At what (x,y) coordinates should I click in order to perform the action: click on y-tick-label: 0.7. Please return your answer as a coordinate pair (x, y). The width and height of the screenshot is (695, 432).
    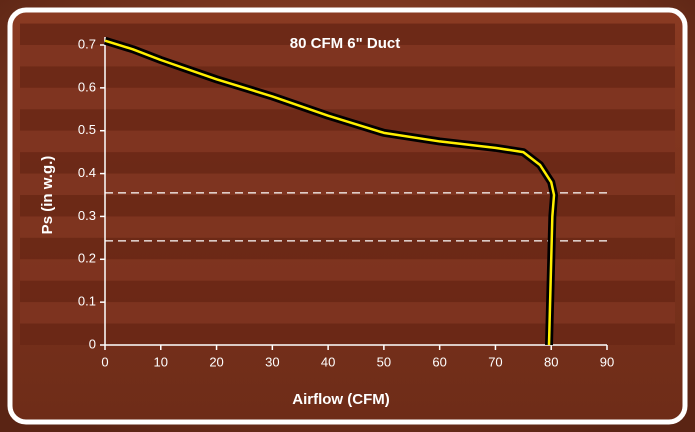
    Looking at the image, I should click on (87, 43).